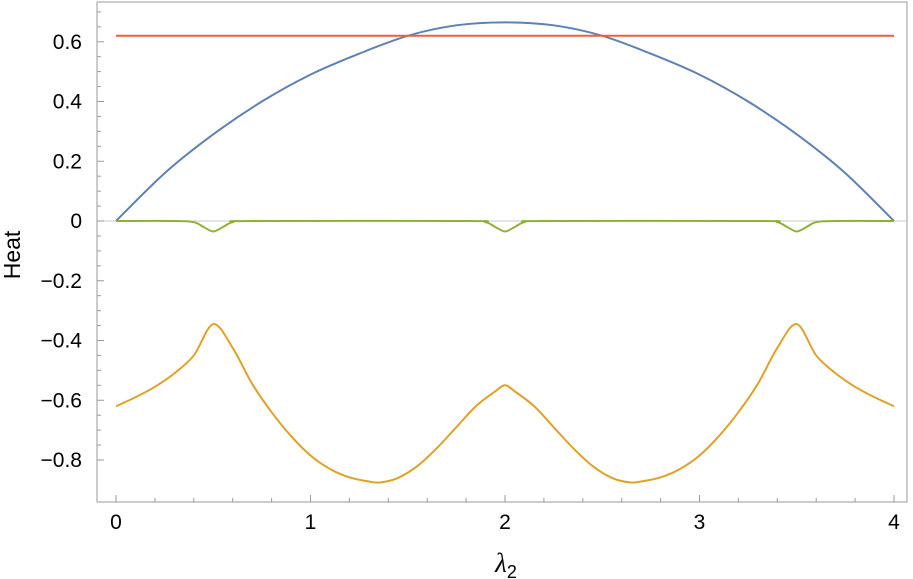  Describe the element at coordinates (500, 563) in the screenshot. I see `x-axis-title-main: λ` at that location.